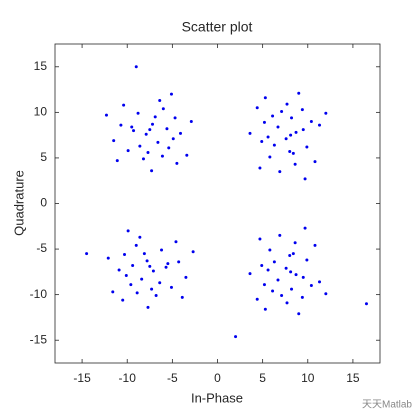 The height and width of the screenshot is (420, 420). Describe the element at coordinates (353, 378) in the screenshot. I see `x-tick-label: 15` at that location.